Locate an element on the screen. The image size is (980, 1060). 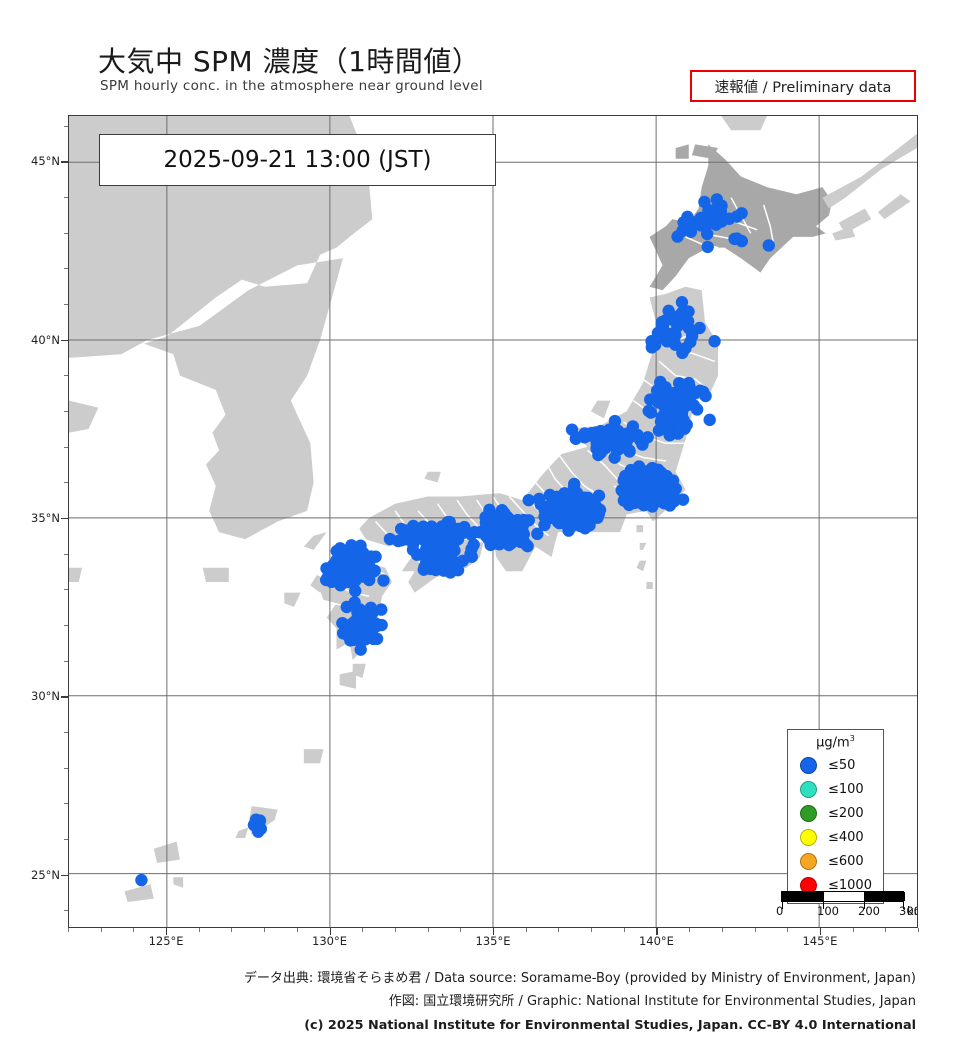
amami-oshima is located at coordinates (313, 756).